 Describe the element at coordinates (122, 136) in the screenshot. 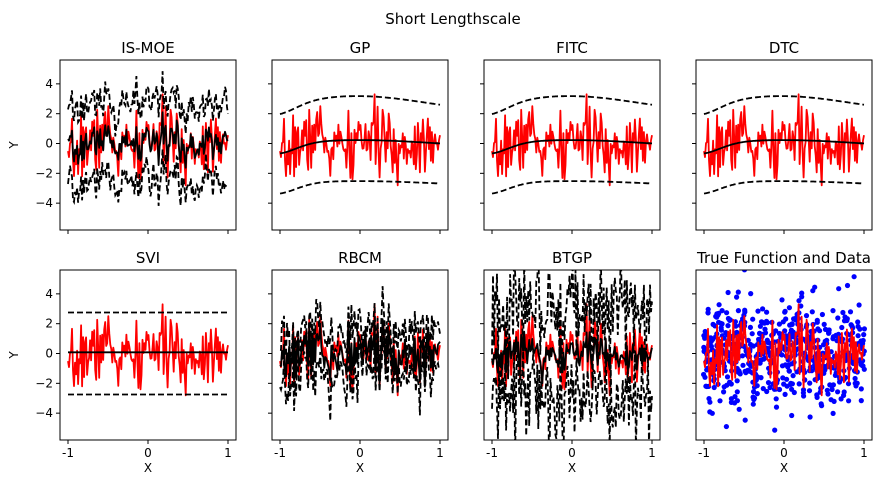

I see `panel-0: IS-MOE 4 2 0 −2 −4 Y` at that location.